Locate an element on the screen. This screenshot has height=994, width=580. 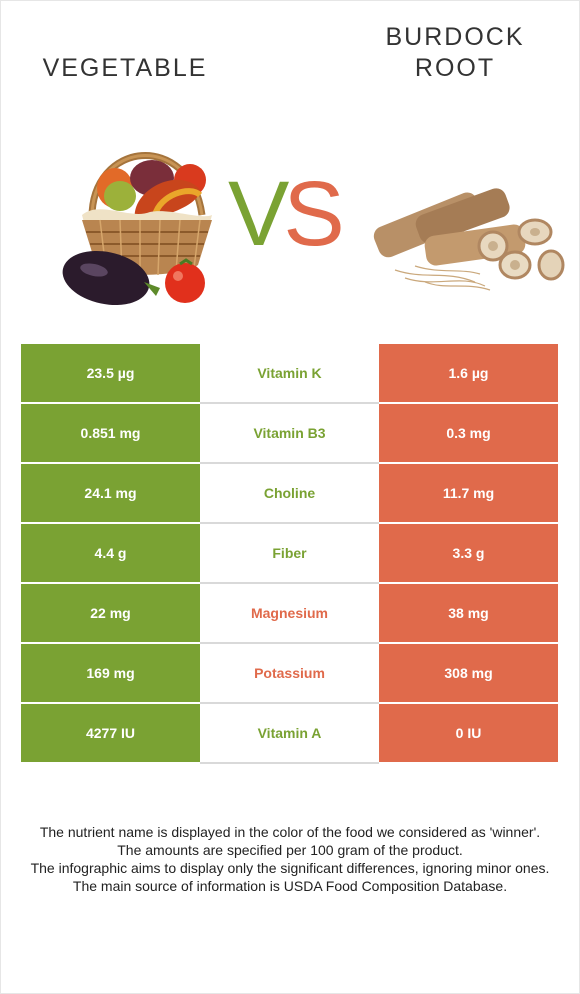
left-food-value: 0.851 mg is located at coordinates (110, 433).